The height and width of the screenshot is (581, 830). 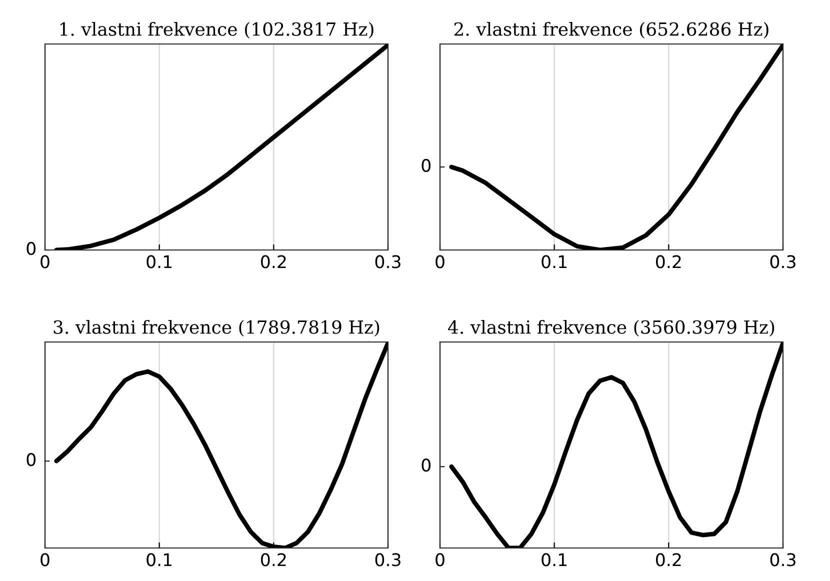 I want to click on chart-title: 4. vlastni frekvence (3560.3979 Hz), so click(x=611, y=328).